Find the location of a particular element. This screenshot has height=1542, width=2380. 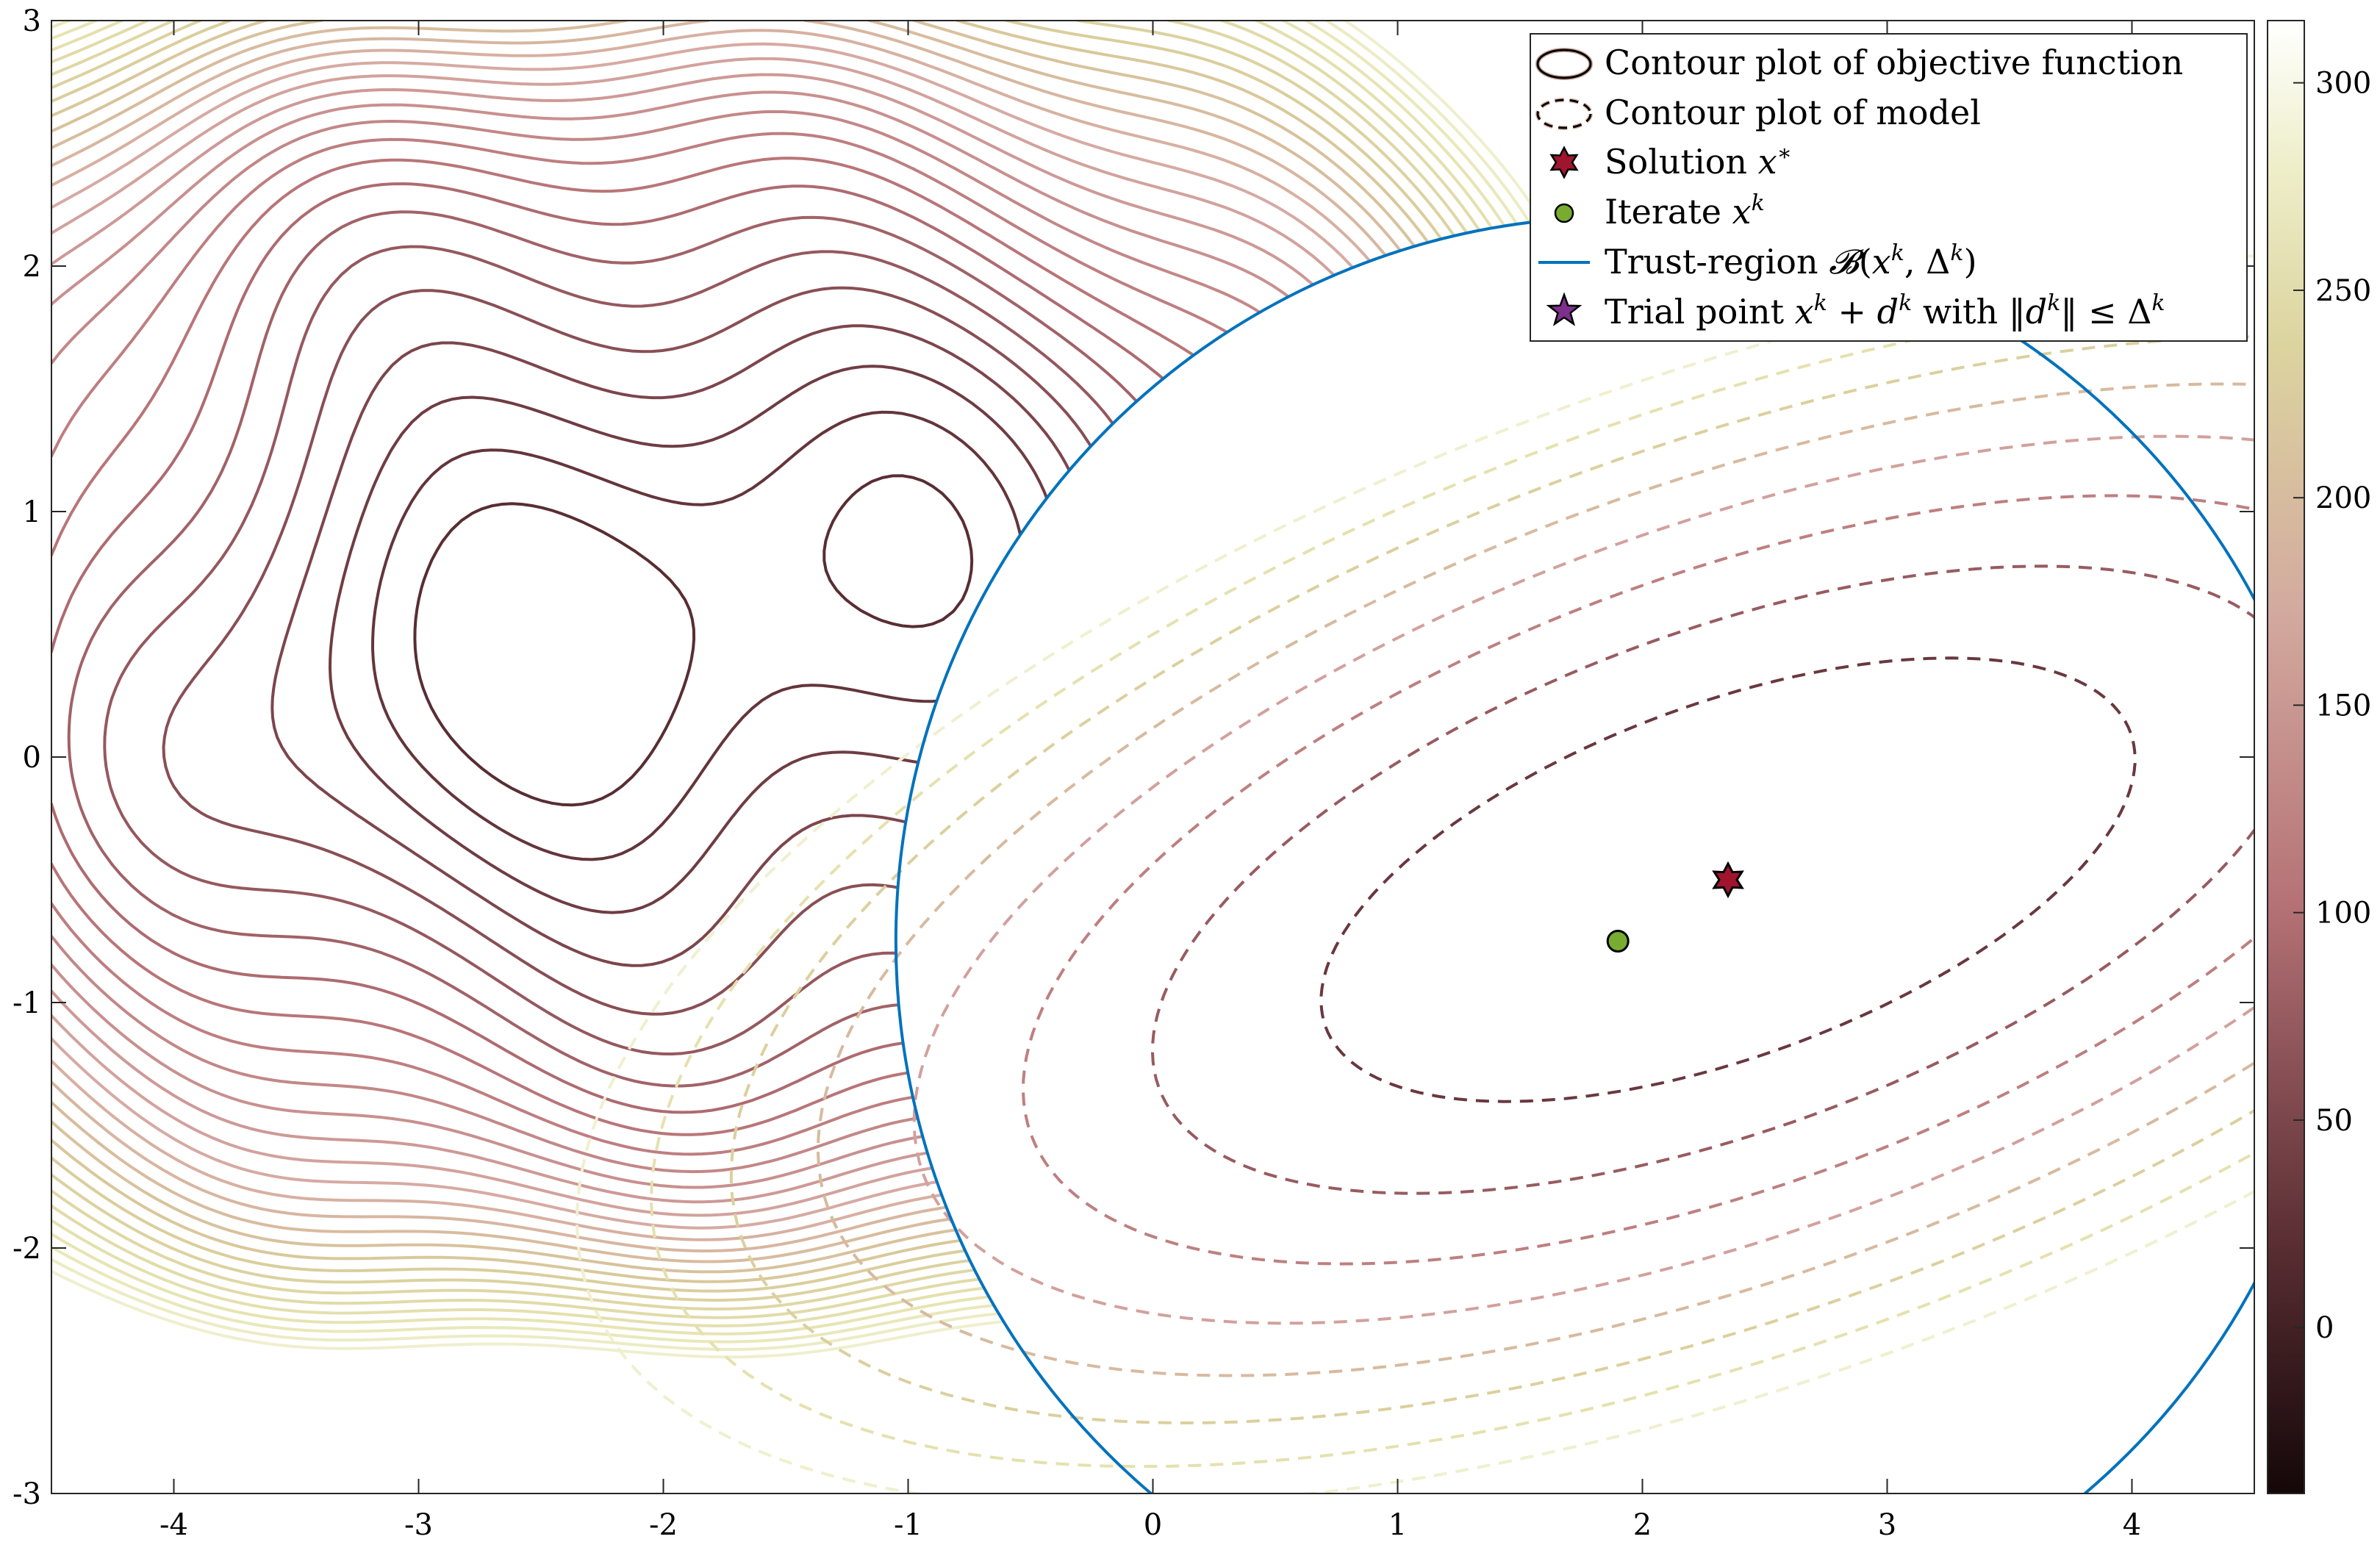

x-tick-label: 4 is located at coordinates (2132, 1525).